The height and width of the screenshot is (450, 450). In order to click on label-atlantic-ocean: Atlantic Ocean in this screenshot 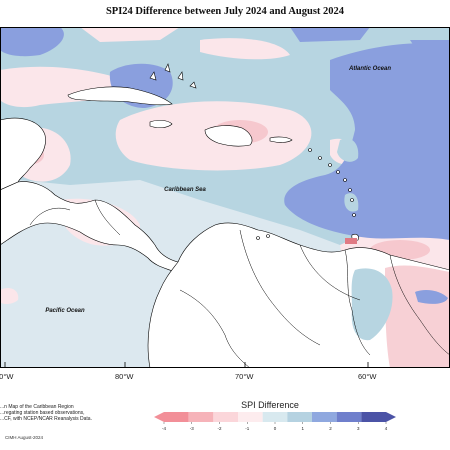, I will do `click(369, 69)`.